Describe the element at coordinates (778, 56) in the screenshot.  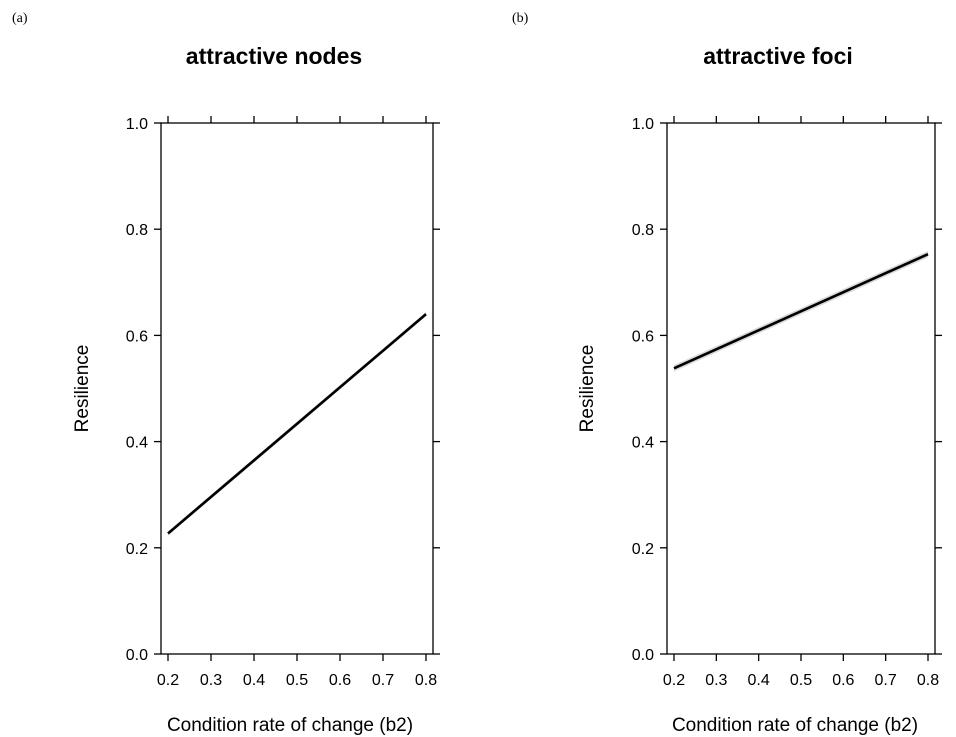
I see `chart-title: attractive foci` at that location.